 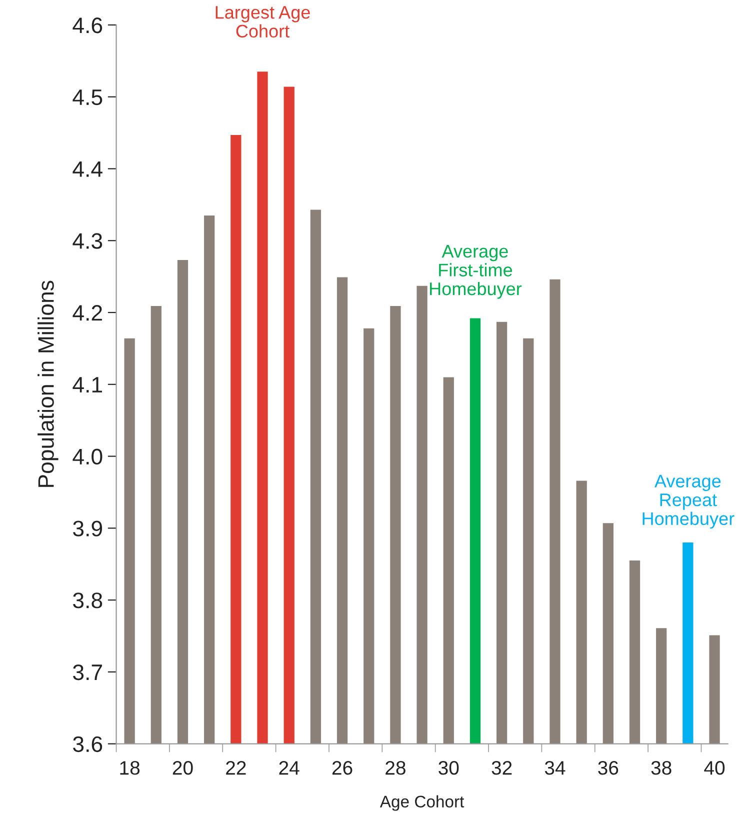 What do you see at coordinates (236, 767) in the screenshot?
I see `x-tick-label: 22` at bounding box center [236, 767].